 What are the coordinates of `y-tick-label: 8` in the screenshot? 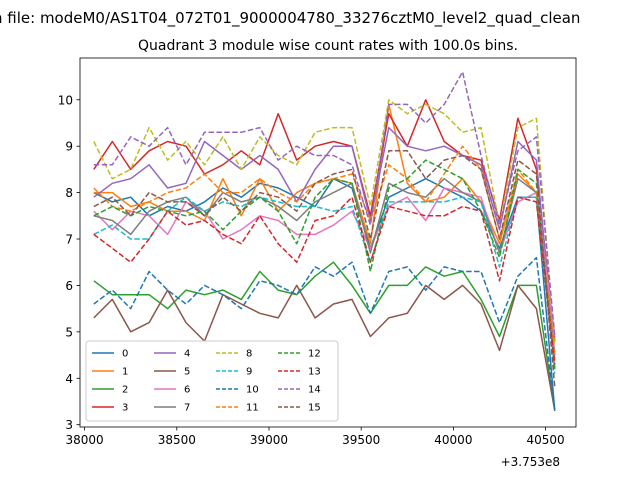 It's located at (69, 193).